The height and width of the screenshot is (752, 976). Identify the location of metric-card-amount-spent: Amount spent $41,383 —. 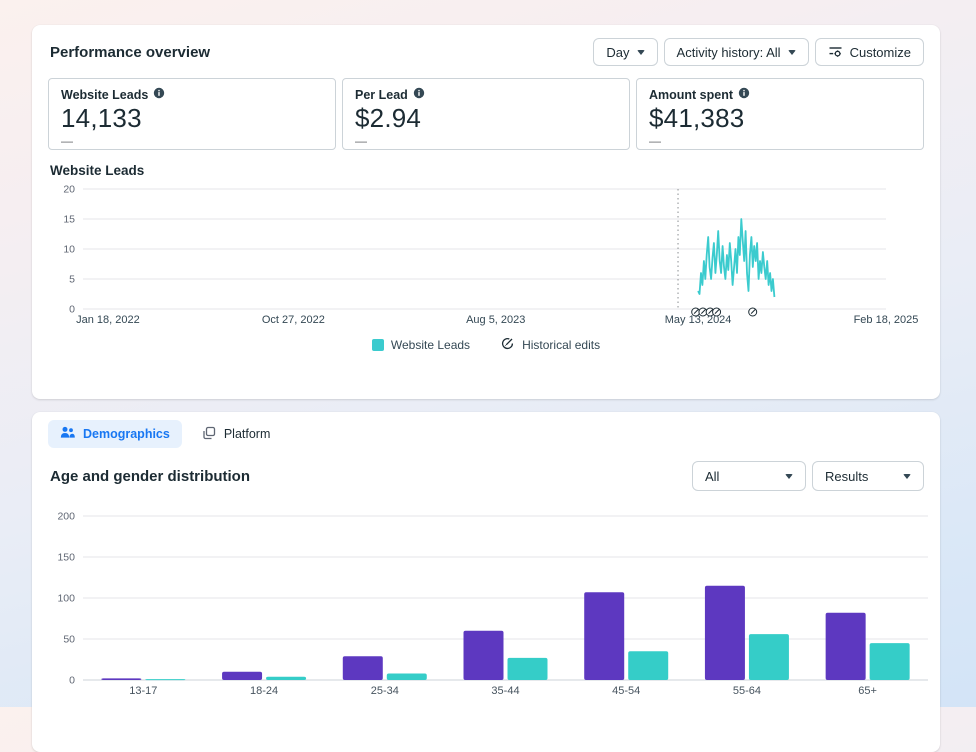
(780, 114).